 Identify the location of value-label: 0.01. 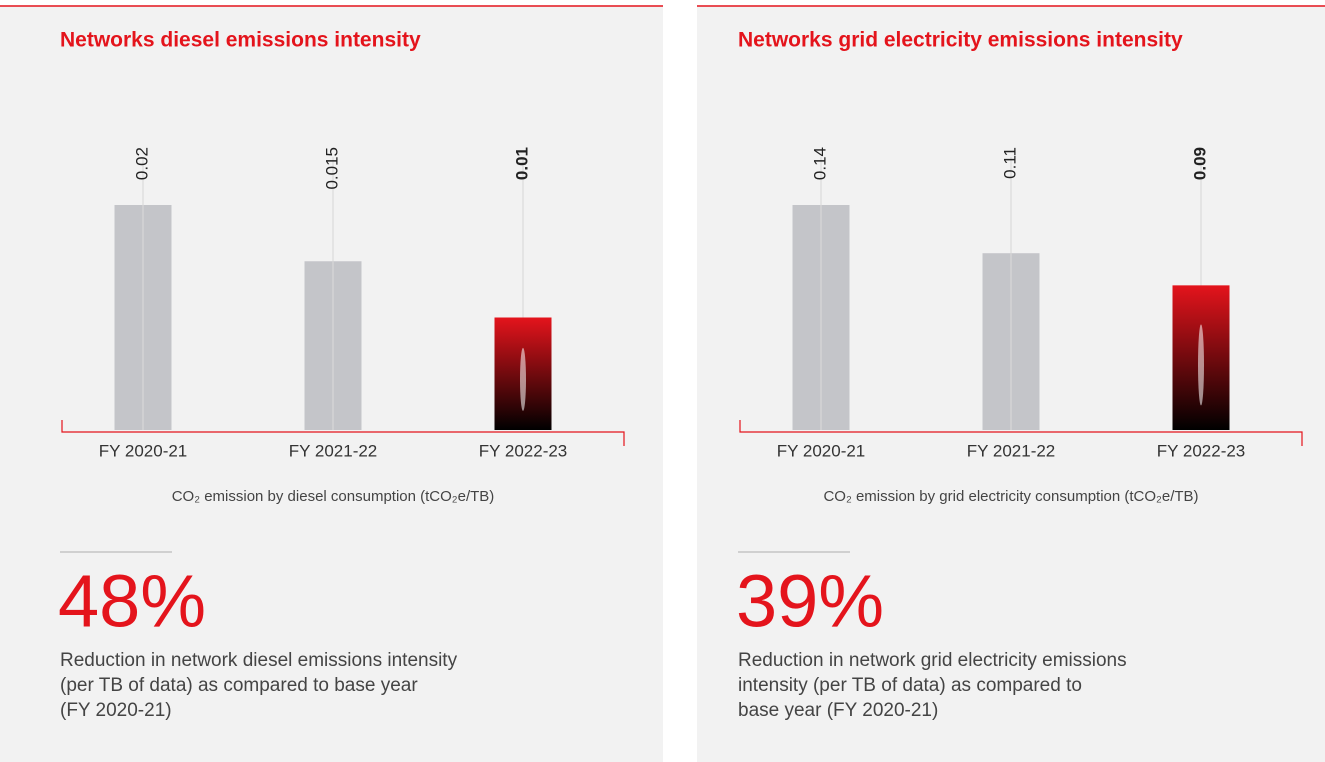
(521, 163).